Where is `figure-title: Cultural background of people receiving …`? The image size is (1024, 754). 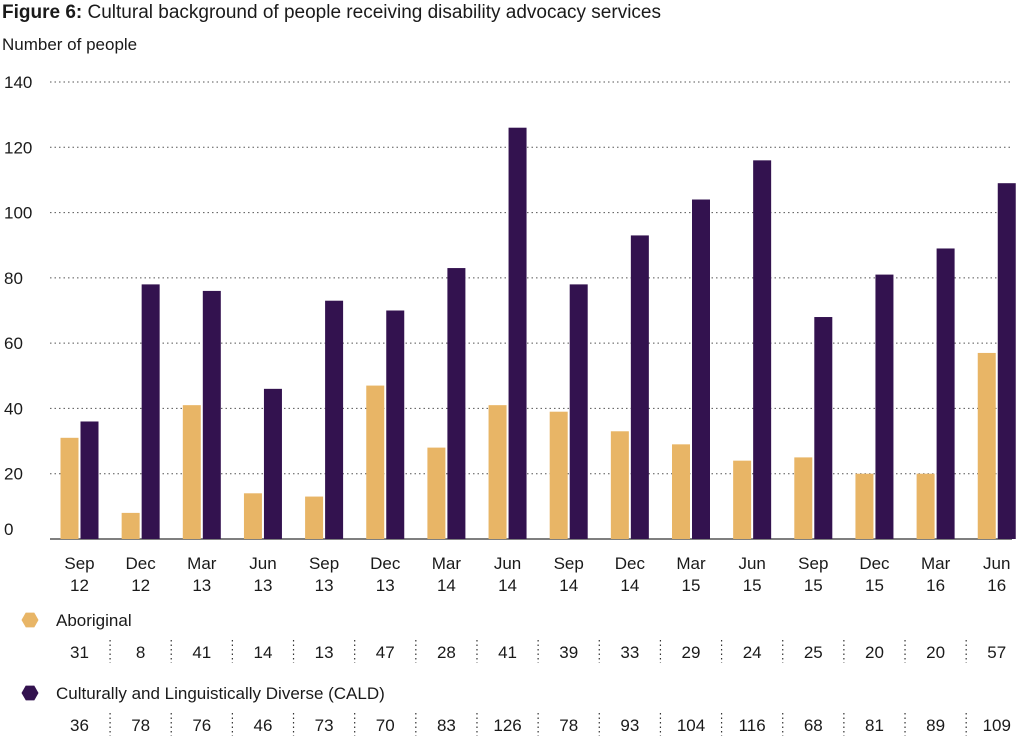
figure-title: Cultural background of people receiving … is located at coordinates (374, 12).